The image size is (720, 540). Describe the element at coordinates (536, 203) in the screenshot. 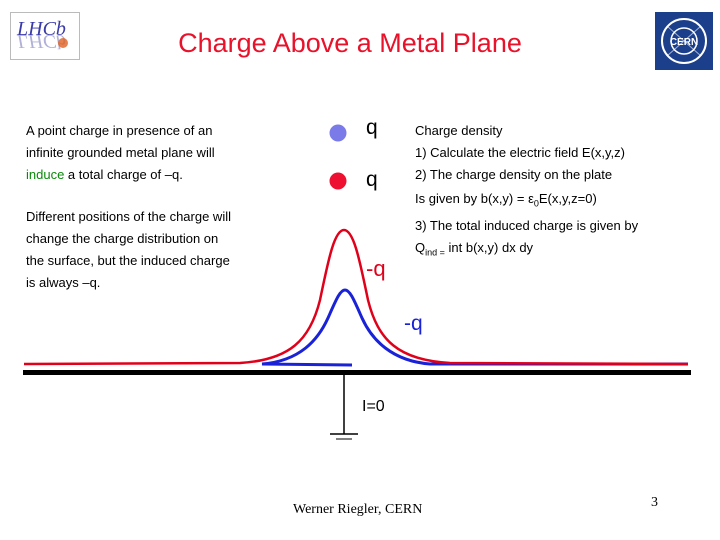

I see `epsilon-subscript: 0` at that location.